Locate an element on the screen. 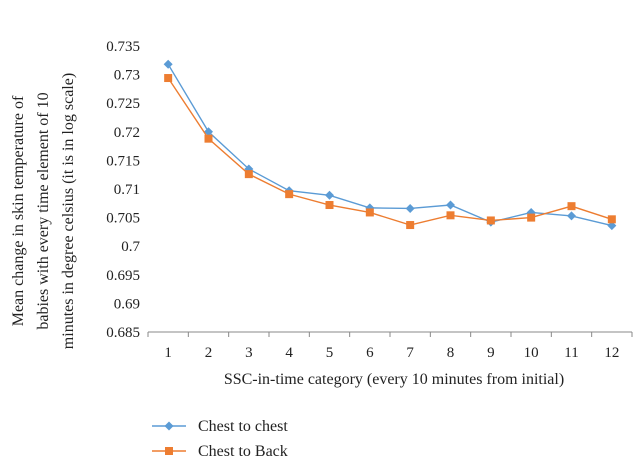  y-tick-label: 0.695 is located at coordinates (123, 276).